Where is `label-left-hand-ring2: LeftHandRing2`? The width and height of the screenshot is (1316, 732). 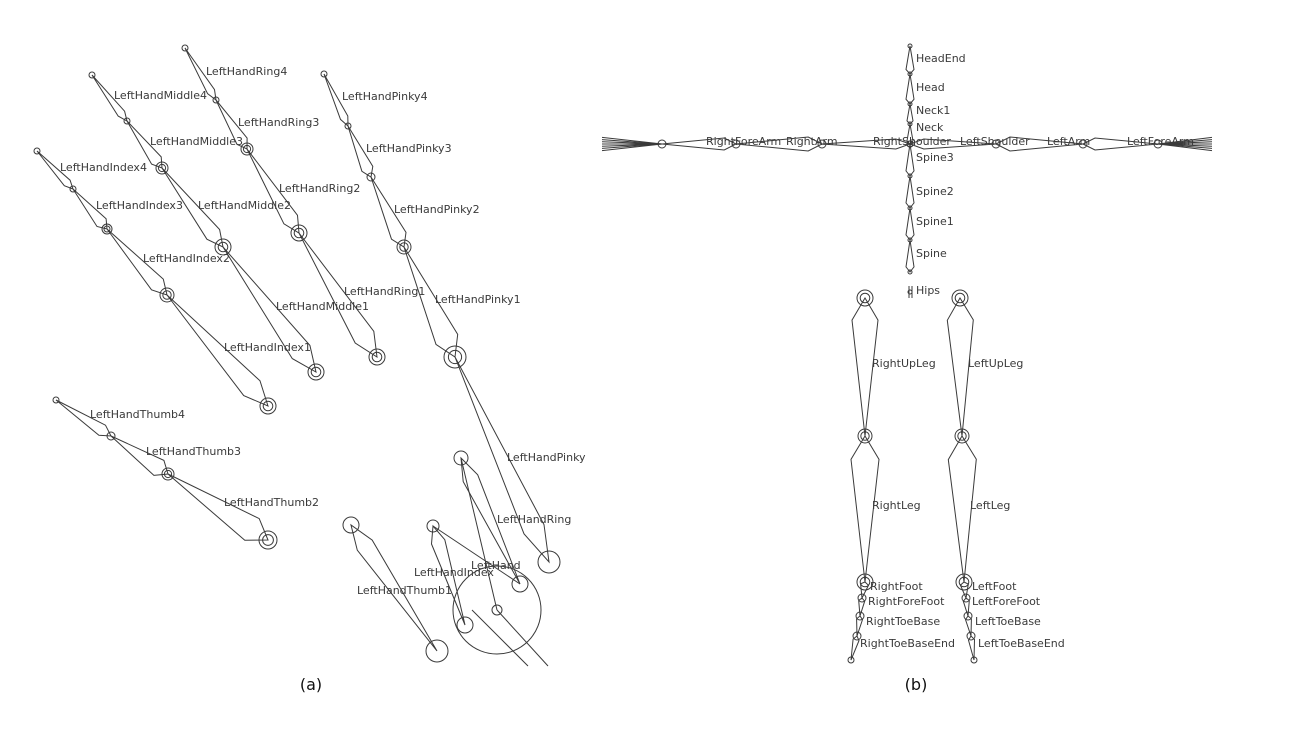
label-left-hand-ring2: LeftHandRing2 is located at coordinates (319, 188).